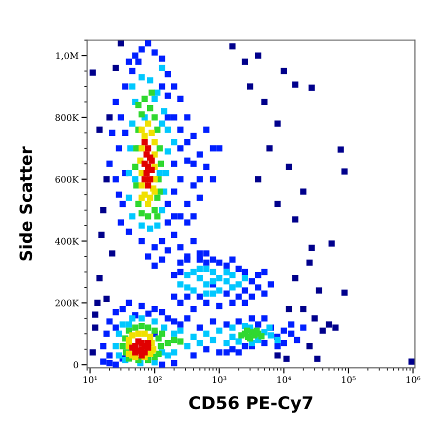 The image size is (440, 441). I want to click on y-tick-label: 400K, so click(67, 241).